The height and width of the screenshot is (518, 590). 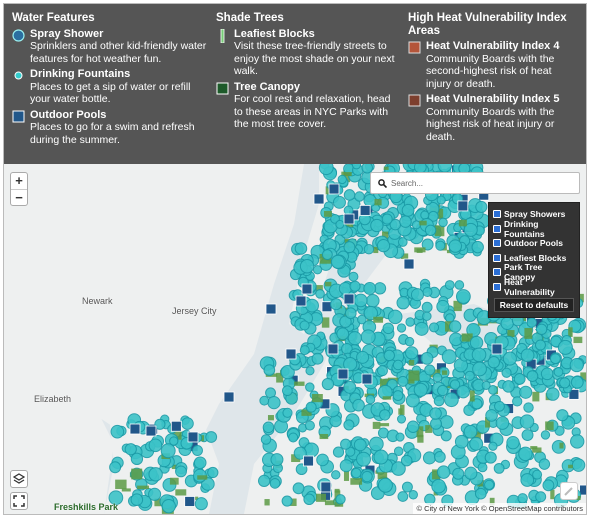 What do you see at coordinates (534, 305) in the screenshot?
I see `reset-button: Reset to defaults` at bounding box center [534, 305].